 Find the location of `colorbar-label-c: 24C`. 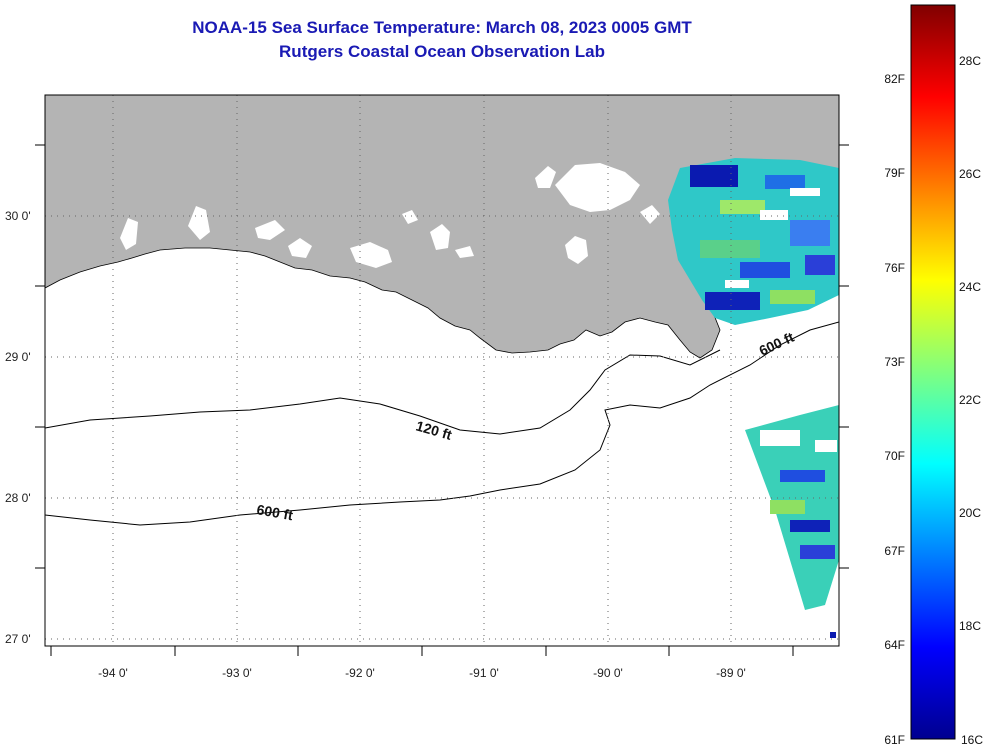

colorbar-label-c: 24C is located at coordinates (970, 287).